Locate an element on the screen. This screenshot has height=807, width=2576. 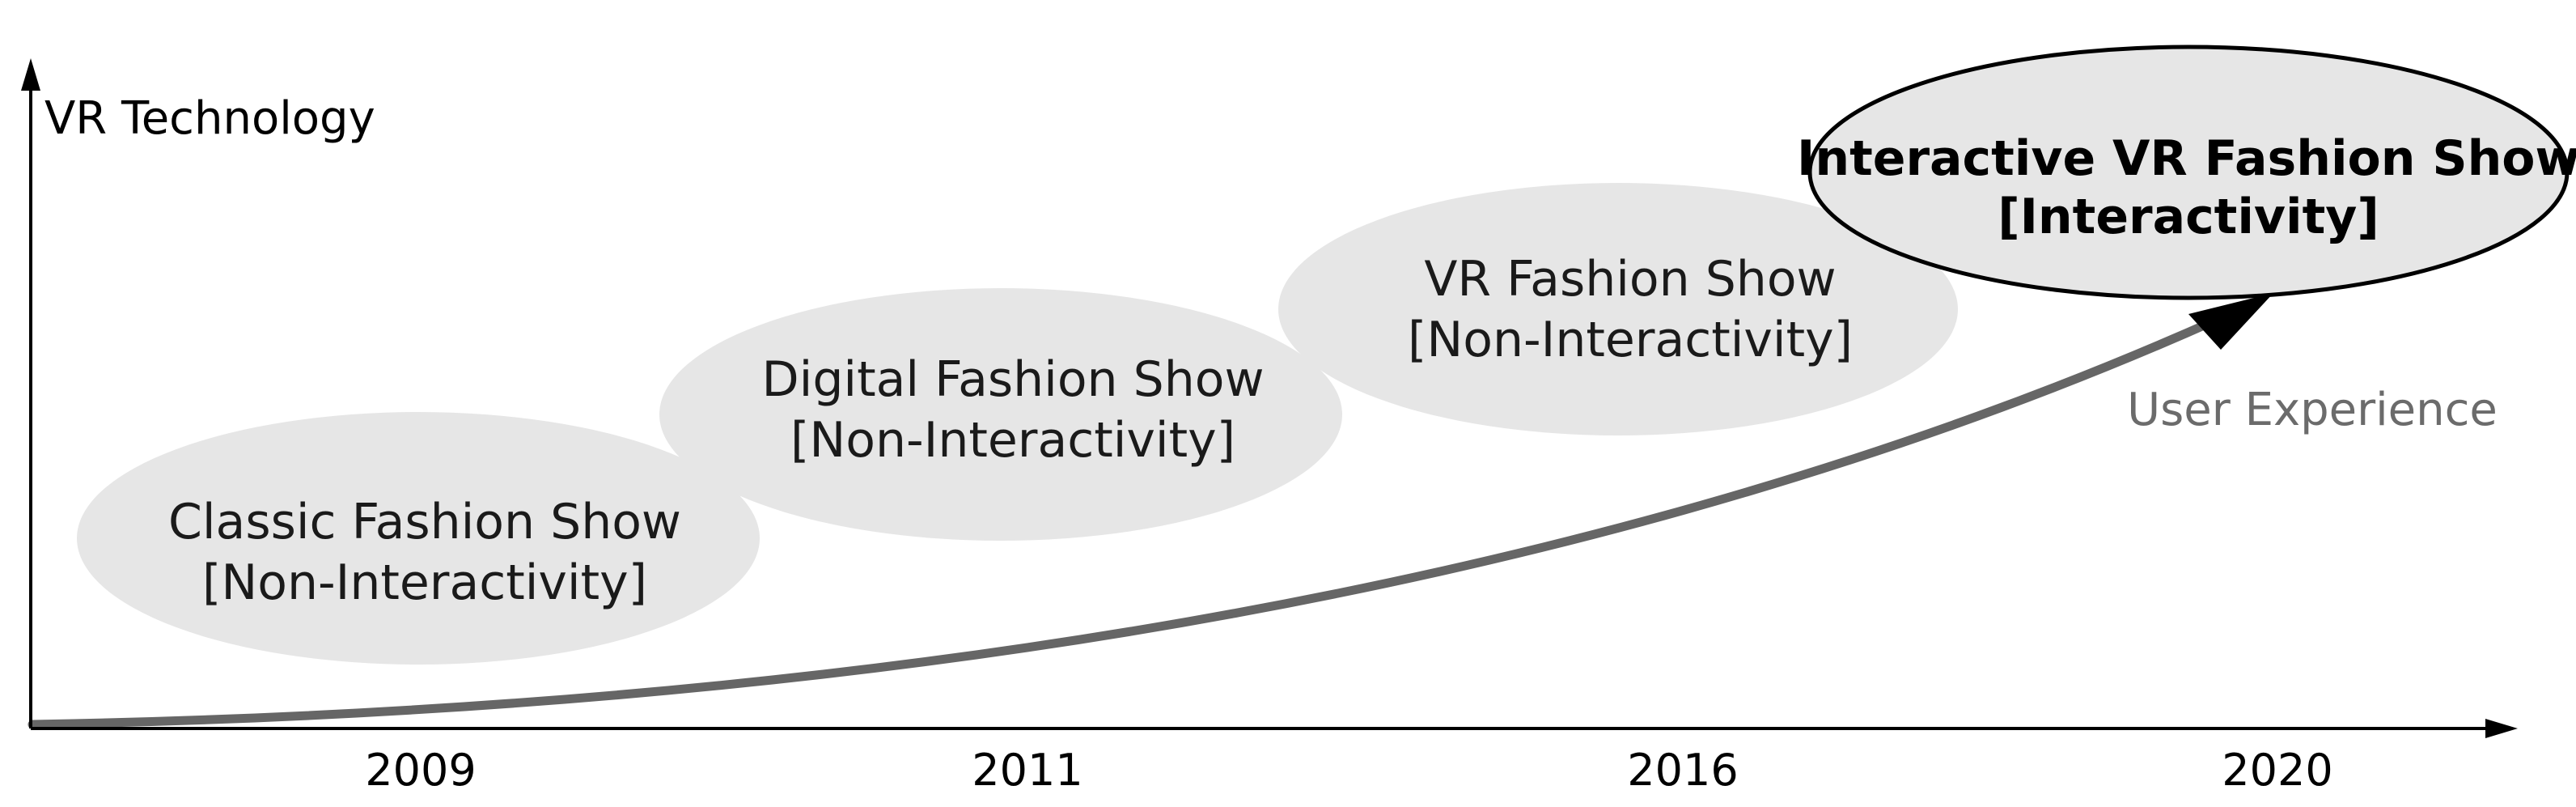
year-label: 2020 is located at coordinates (2277, 770).